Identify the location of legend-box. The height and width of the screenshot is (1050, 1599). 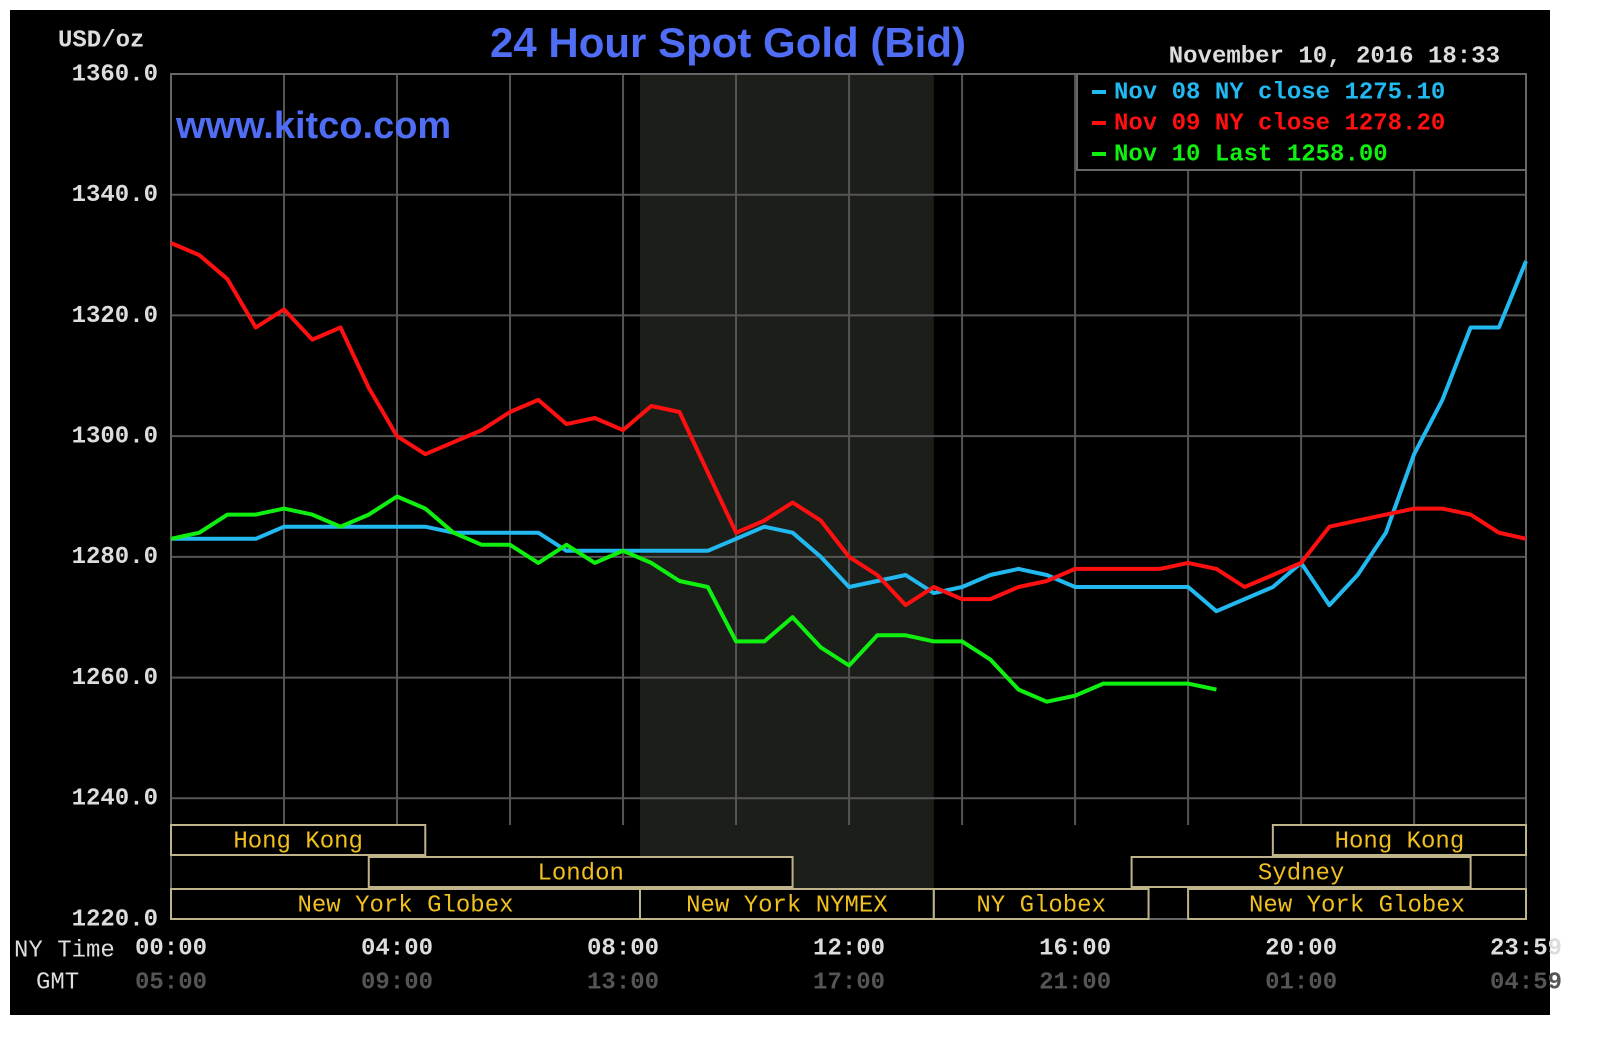
(1301, 122).